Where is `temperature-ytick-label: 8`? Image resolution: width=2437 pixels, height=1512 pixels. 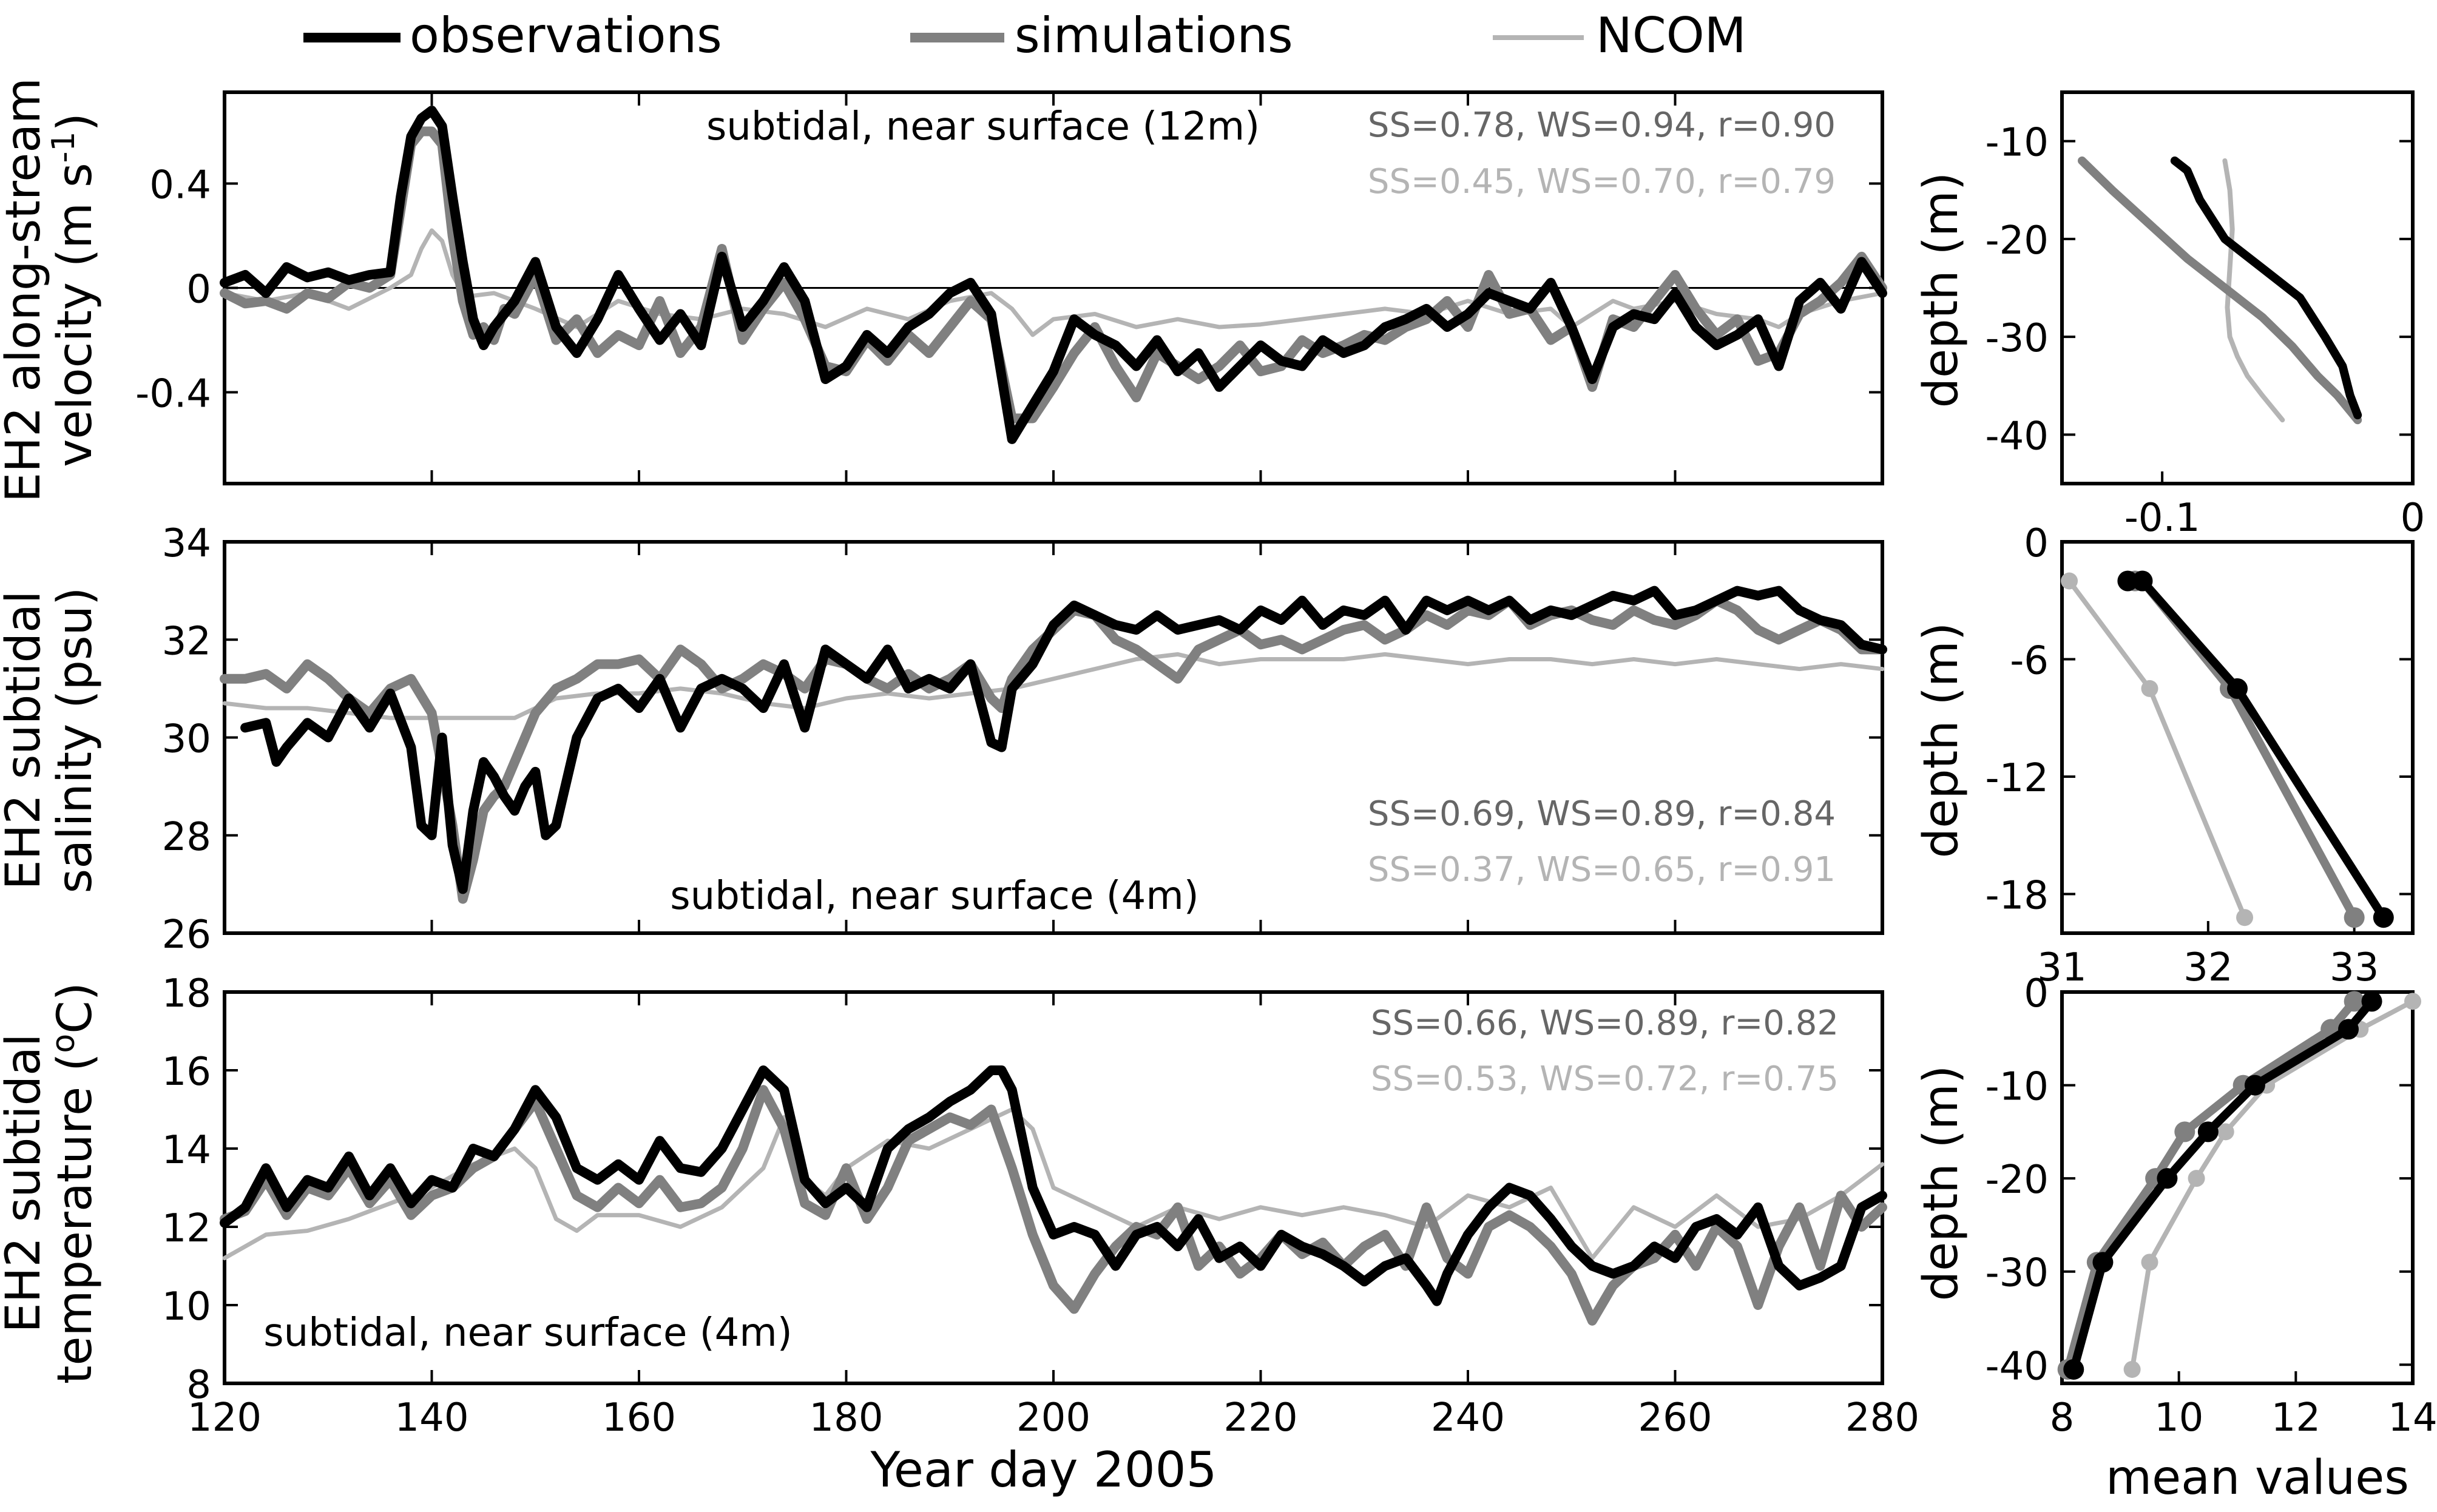
temperature-ytick-label: 8 is located at coordinates (198, 1385).